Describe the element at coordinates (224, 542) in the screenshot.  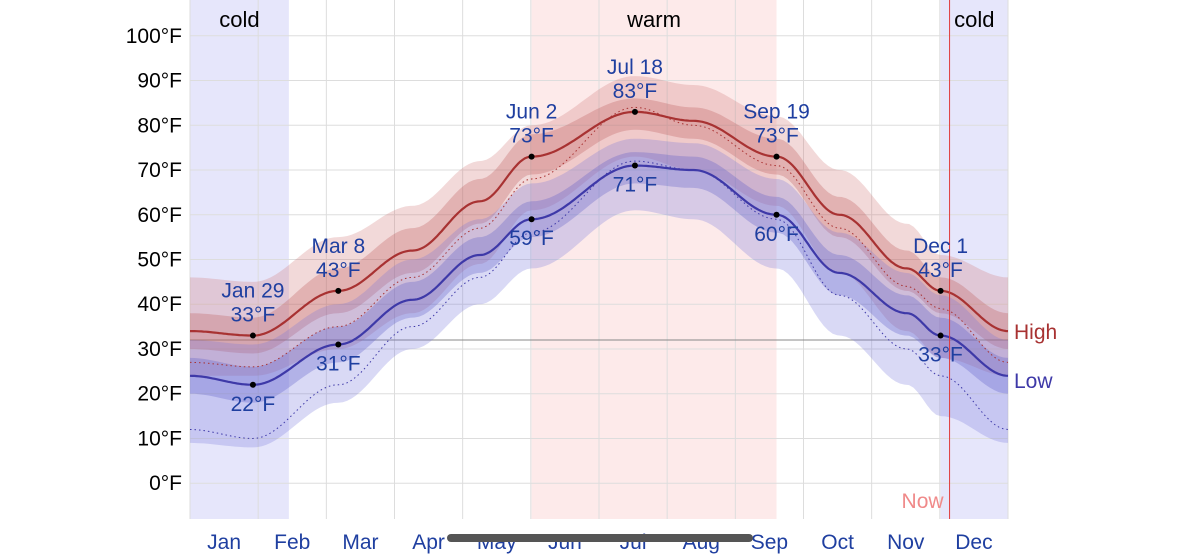
I see `month-label-jan: Jan` at that location.